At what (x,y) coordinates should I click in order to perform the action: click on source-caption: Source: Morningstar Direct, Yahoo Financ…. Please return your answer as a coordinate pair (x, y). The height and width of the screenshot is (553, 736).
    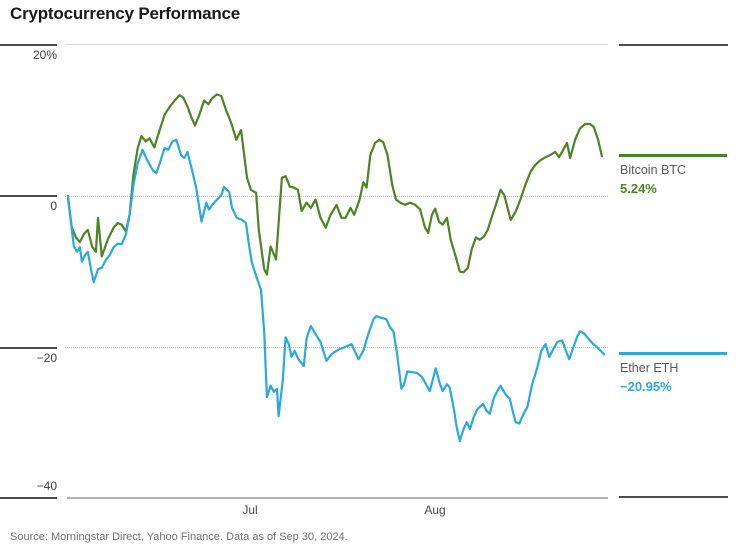
    Looking at the image, I should click on (179, 537).